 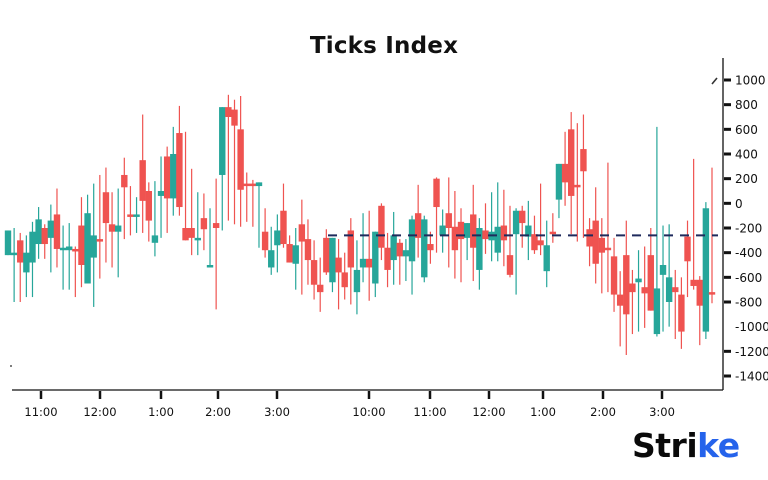 I want to click on y-tick-label: -600, so click(x=748, y=278).